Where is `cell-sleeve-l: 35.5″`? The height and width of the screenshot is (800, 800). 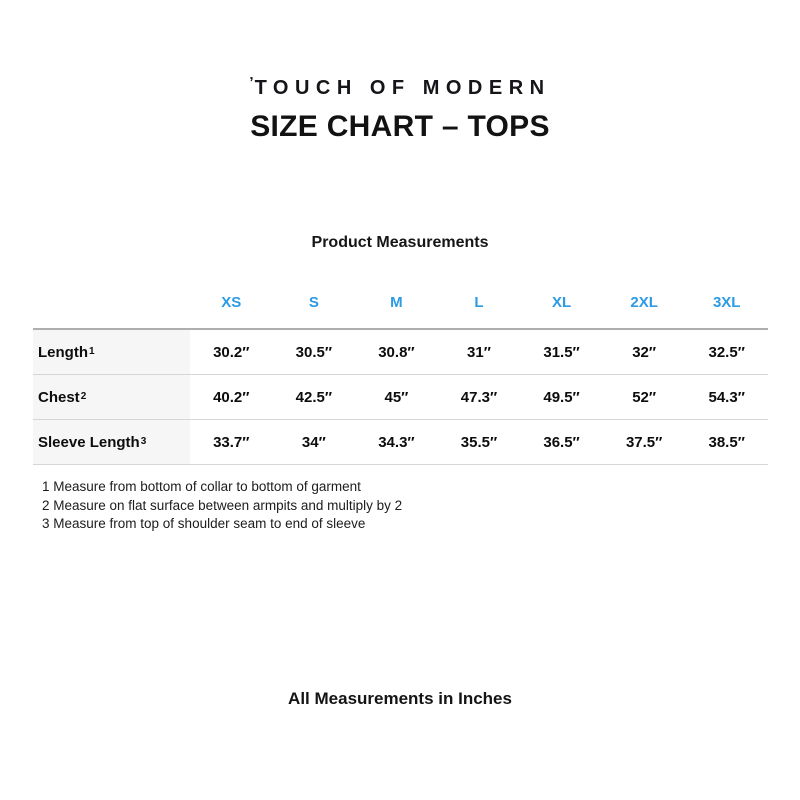 cell-sleeve-l: 35.5″ is located at coordinates (479, 442).